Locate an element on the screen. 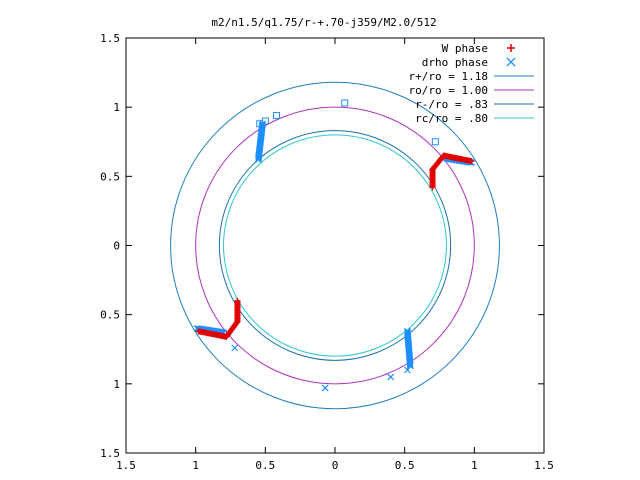 The height and width of the screenshot is (480, 640). legend-label: W phase is located at coordinates (465, 48).